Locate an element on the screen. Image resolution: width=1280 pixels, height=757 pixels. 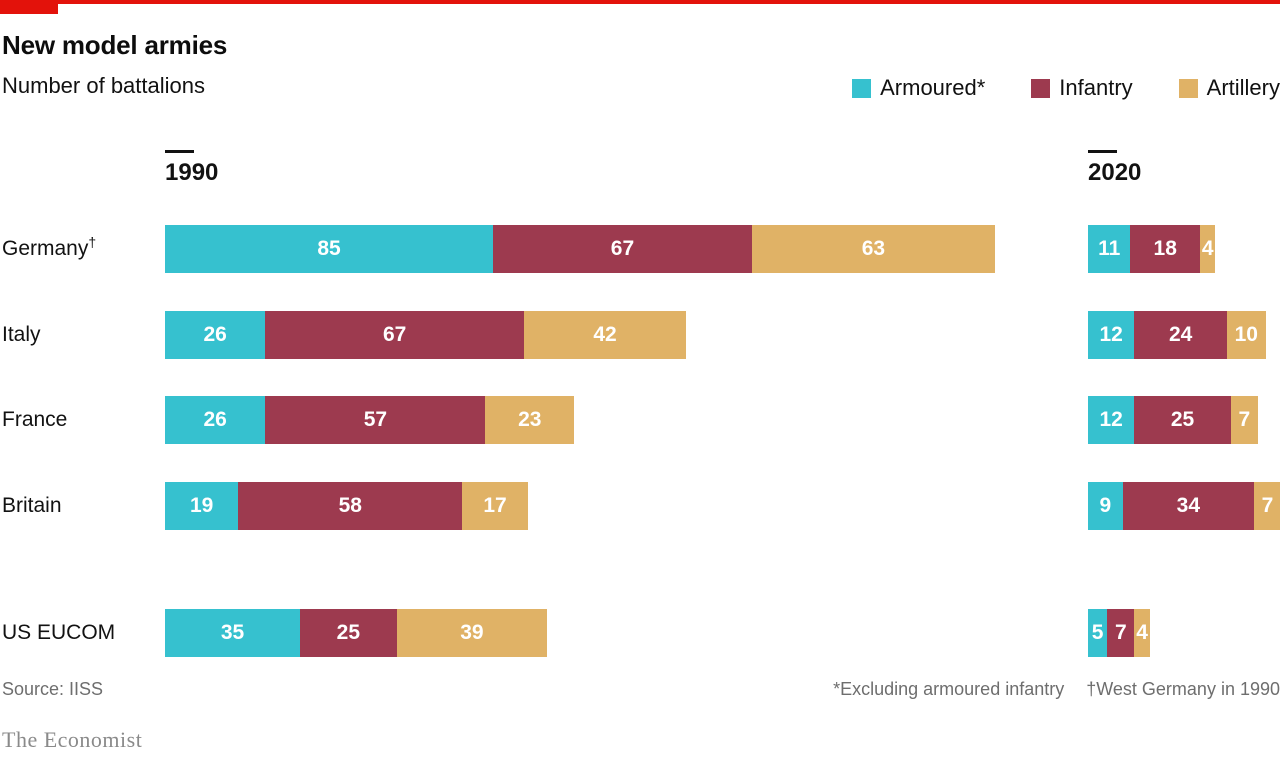
bar-1990-france: 26 57 23 is located at coordinates (370, 420).